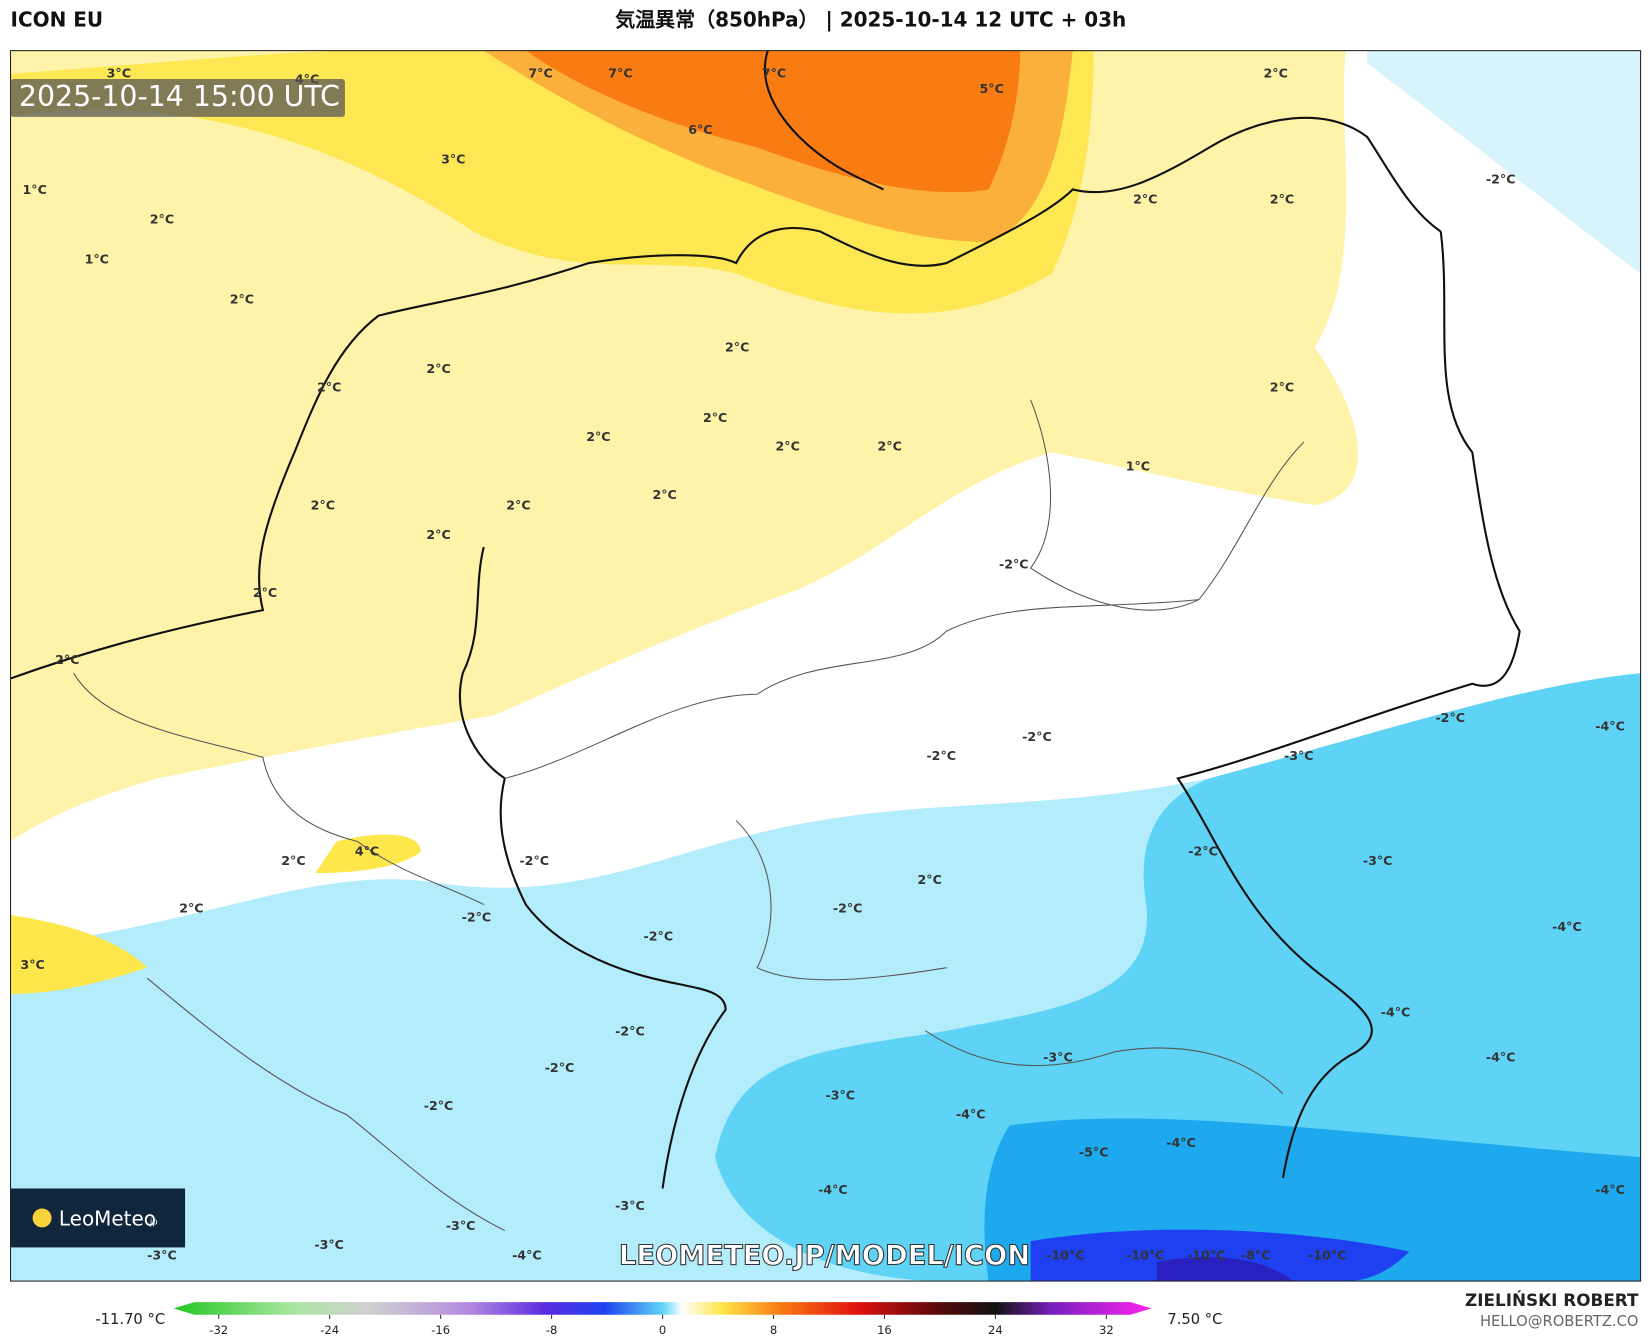 The height and width of the screenshot is (1338, 1649). Describe the element at coordinates (107, 1219) in the screenshot. I see `logo-name: LeoMeteo` at that location.